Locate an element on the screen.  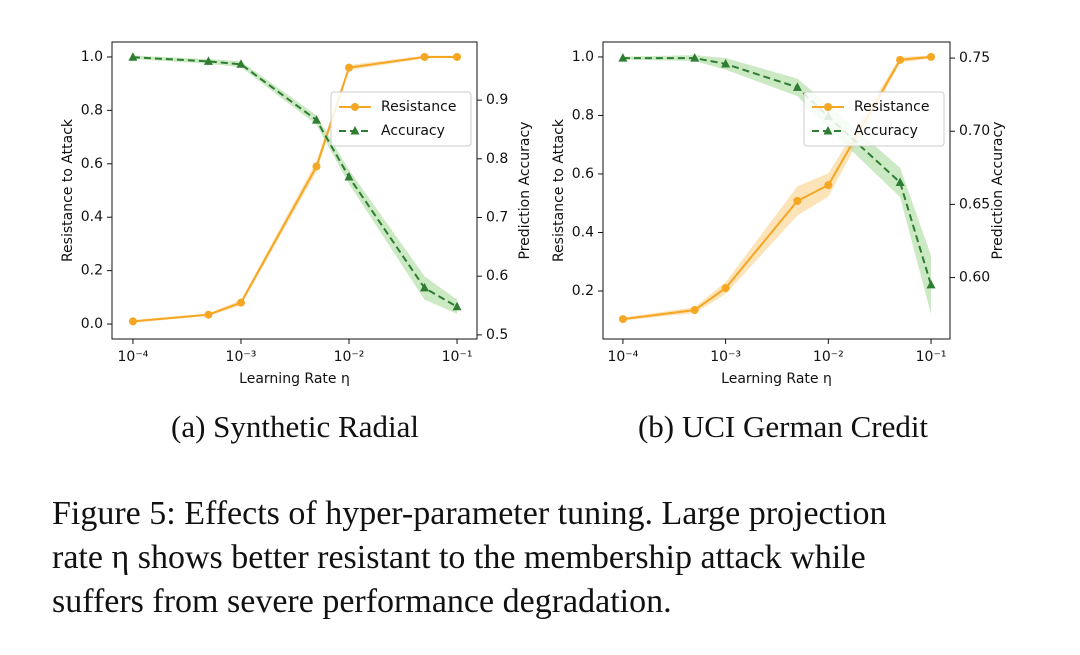
y2-tick-label: 0.5 is located at coordinates (497, 335).